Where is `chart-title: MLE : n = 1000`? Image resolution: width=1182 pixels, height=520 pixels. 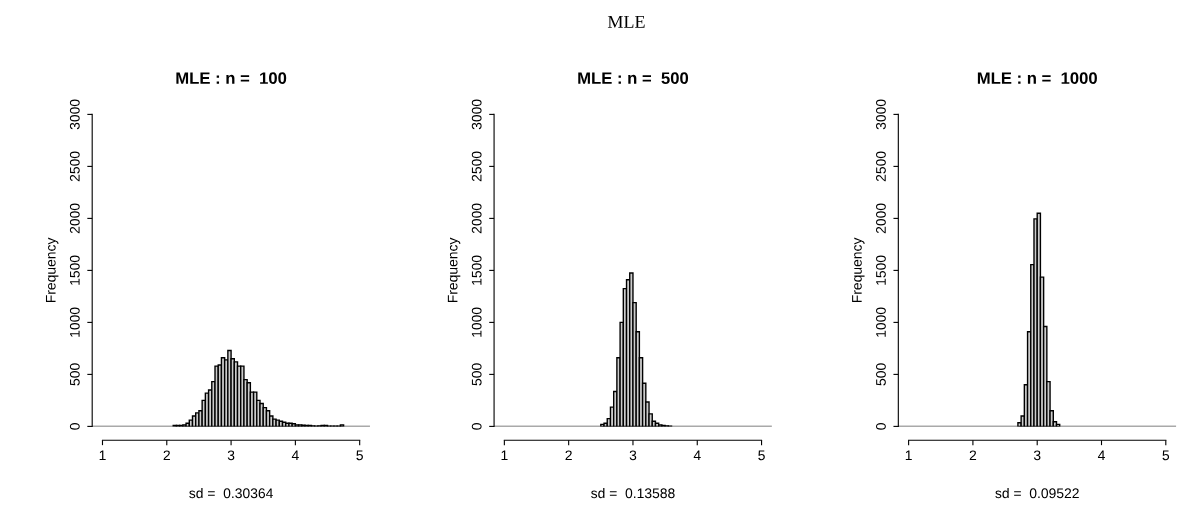 chart-title: MLE : n = 1000 is located at coordinates (1037, 78).